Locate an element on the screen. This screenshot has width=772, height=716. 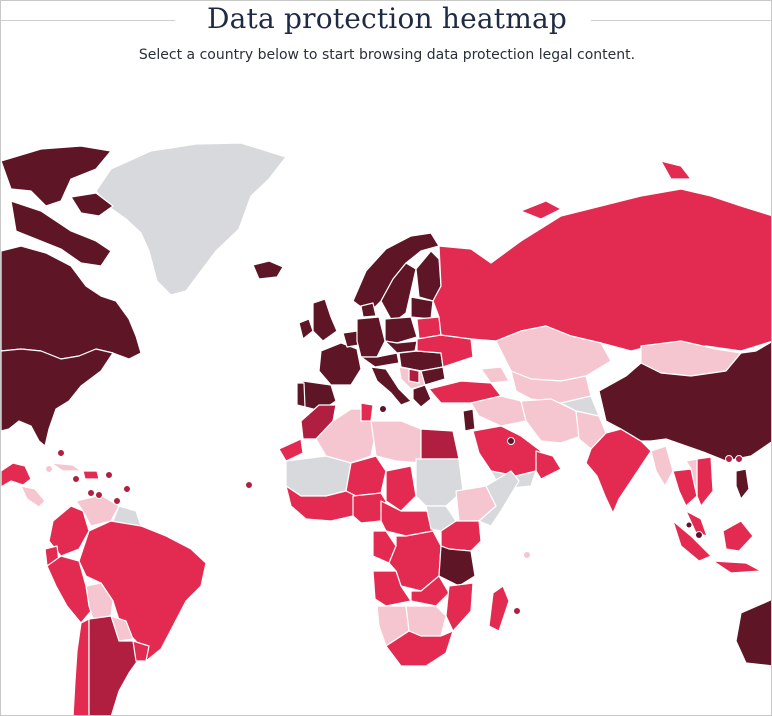
country-indonesia is located at coordinates (717, 547).